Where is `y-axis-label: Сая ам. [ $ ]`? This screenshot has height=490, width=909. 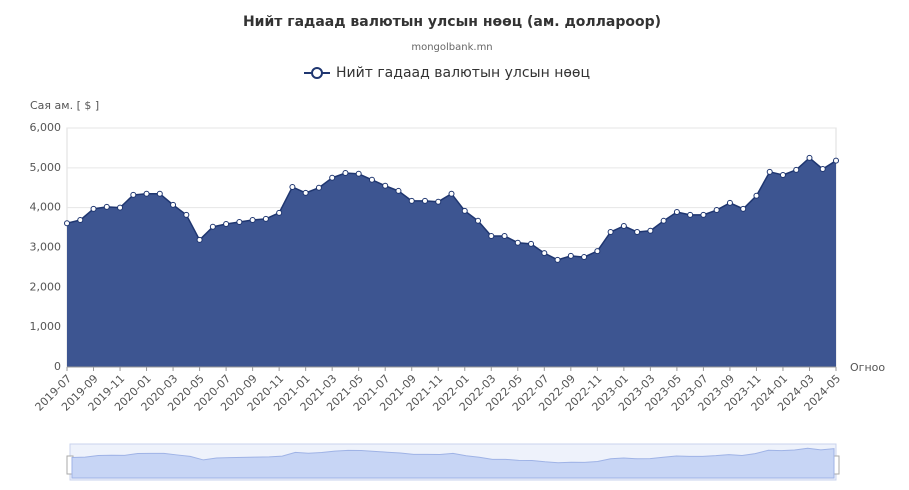
y-axis-label: Сая ам. [ $ ] is located at coordinates (64, 105).